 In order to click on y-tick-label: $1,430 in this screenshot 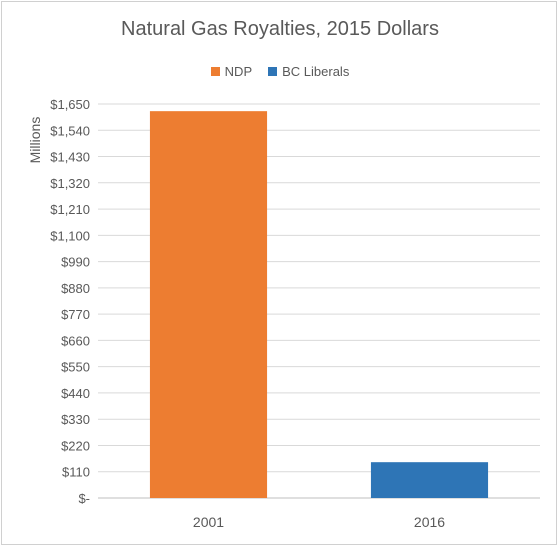, I will do `click(70, 157)`.